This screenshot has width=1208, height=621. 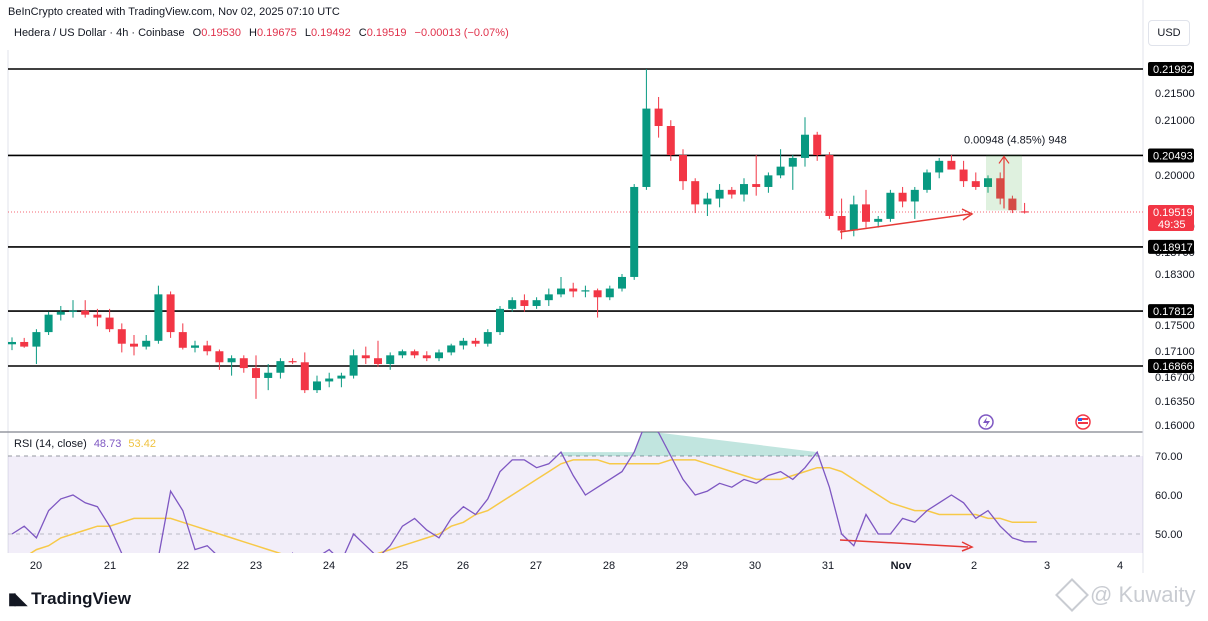 What do you see at coordinates (986, 422) in the screenshot?
I see `lightning-icon` at bounding box center [986, 422].